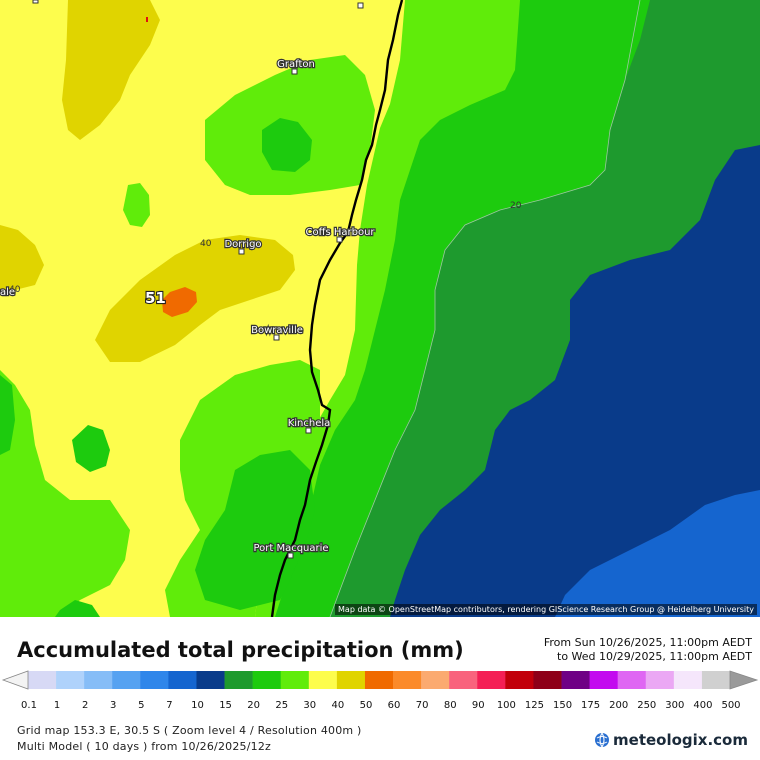 This screenshot has width=760, height=760. I want to click on legend-tick-label: 500, so click(730, 705).